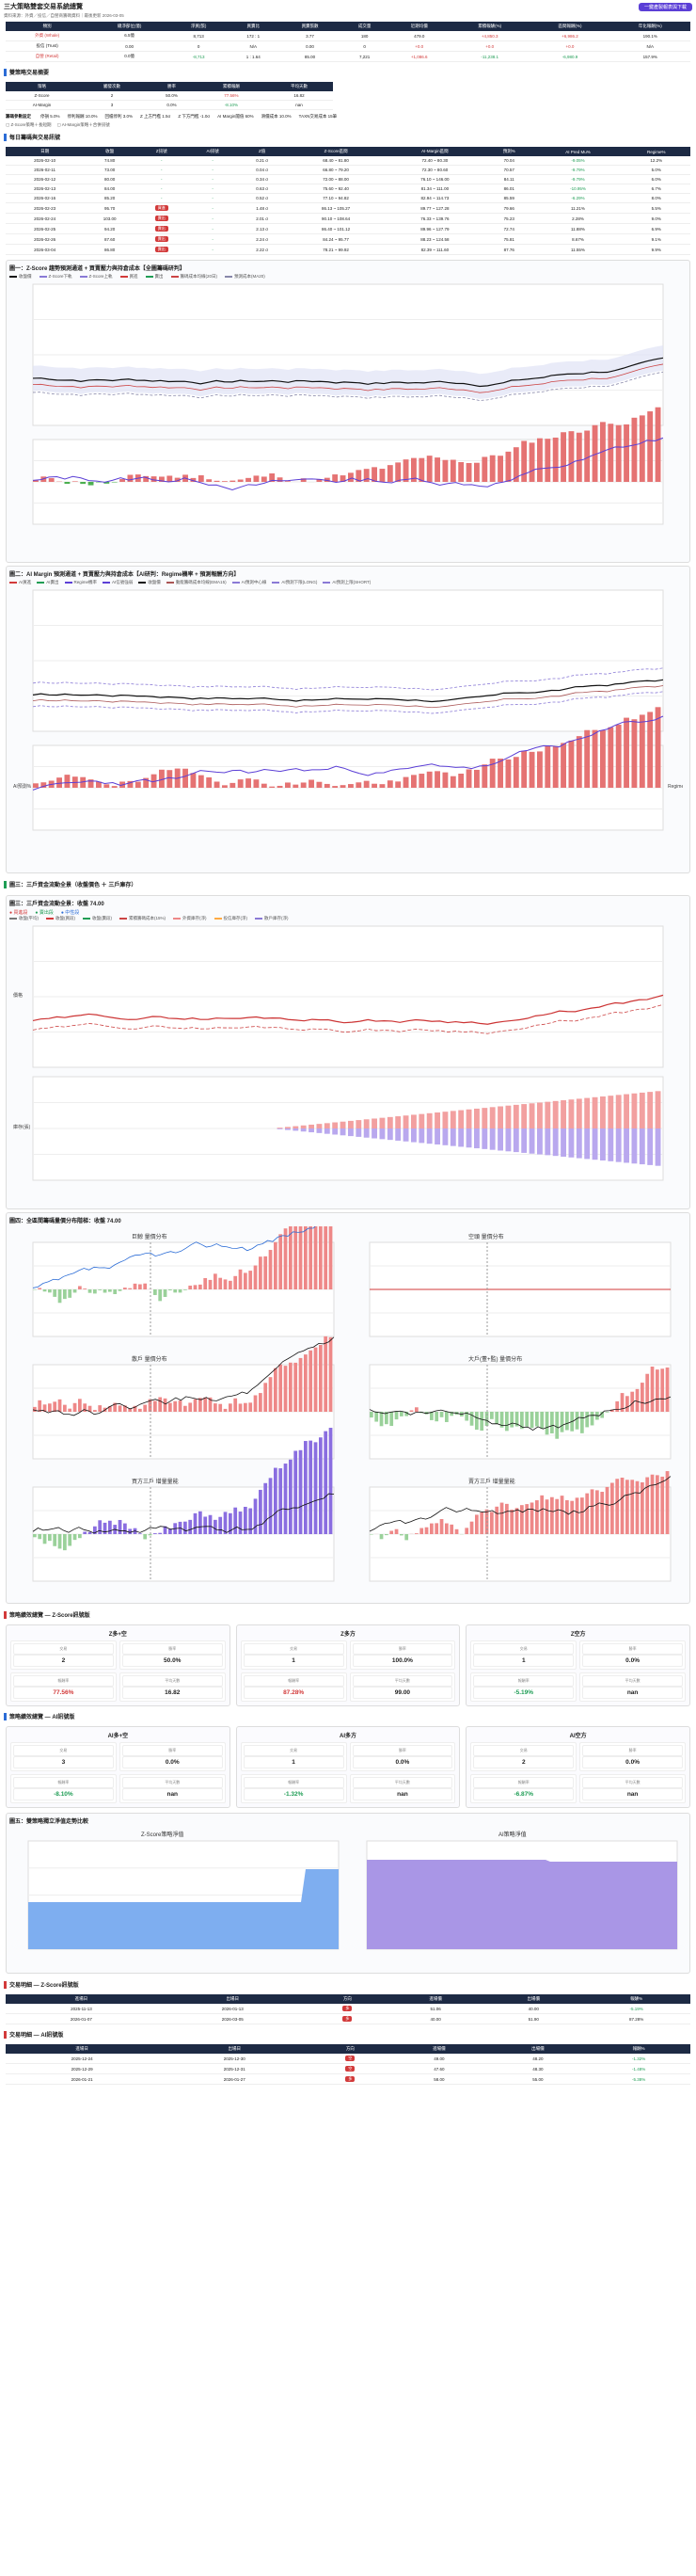 This screenshot has height=2576, width=696. What do you see at coordinates (348, 702) in the screenshot?
I see `ai-lower-line` at bounding box center [348, 702].